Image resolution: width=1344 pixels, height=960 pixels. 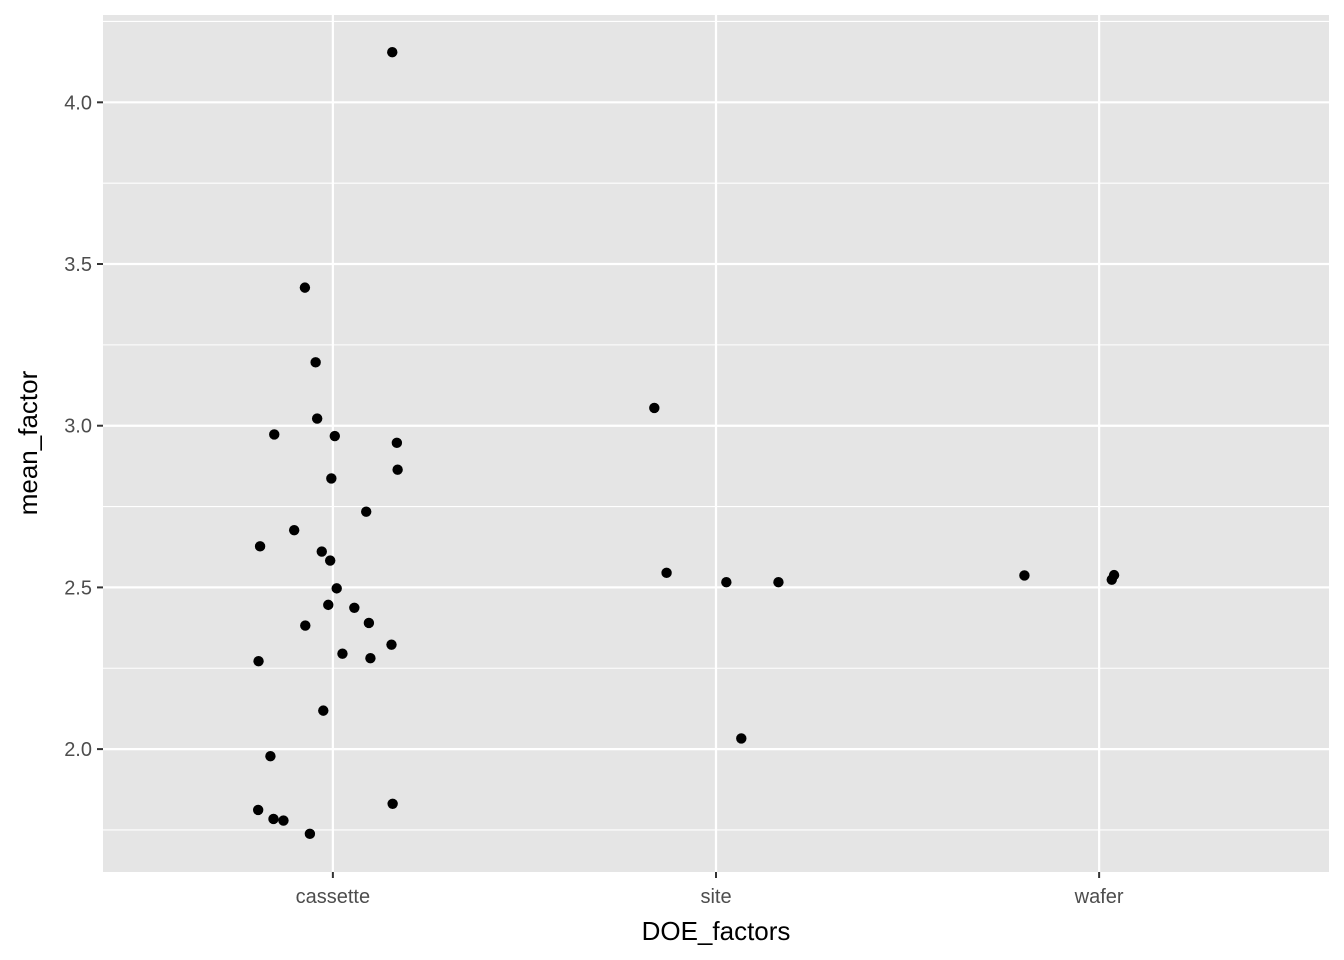 What do you see at coordinates (28, 442) in the screenshot?
I see `y-axis-title: mean_factor` at bounding box center [28, 442].